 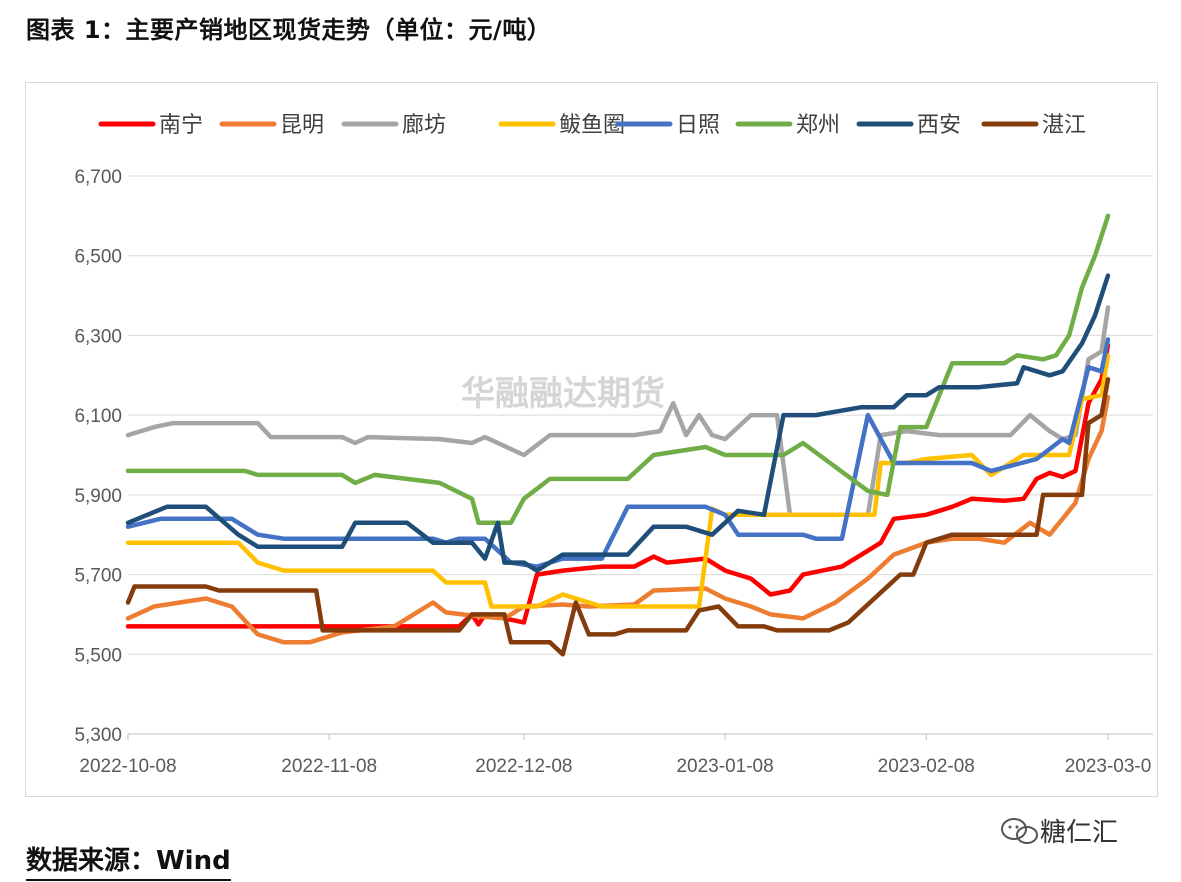 I want to click on legend: 南宁 昆明 廊坊 鲅鱼圈 日照 郑州 西安 湛江, so click(x=592, y=125).